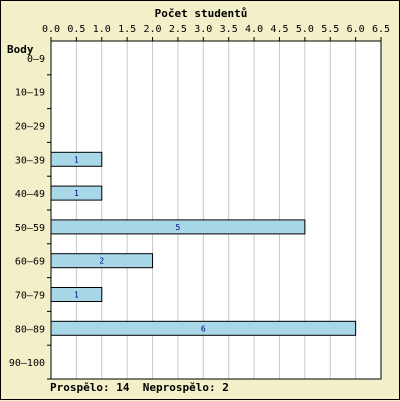  I want to click on category-label: 0–9, so click(36, 59).